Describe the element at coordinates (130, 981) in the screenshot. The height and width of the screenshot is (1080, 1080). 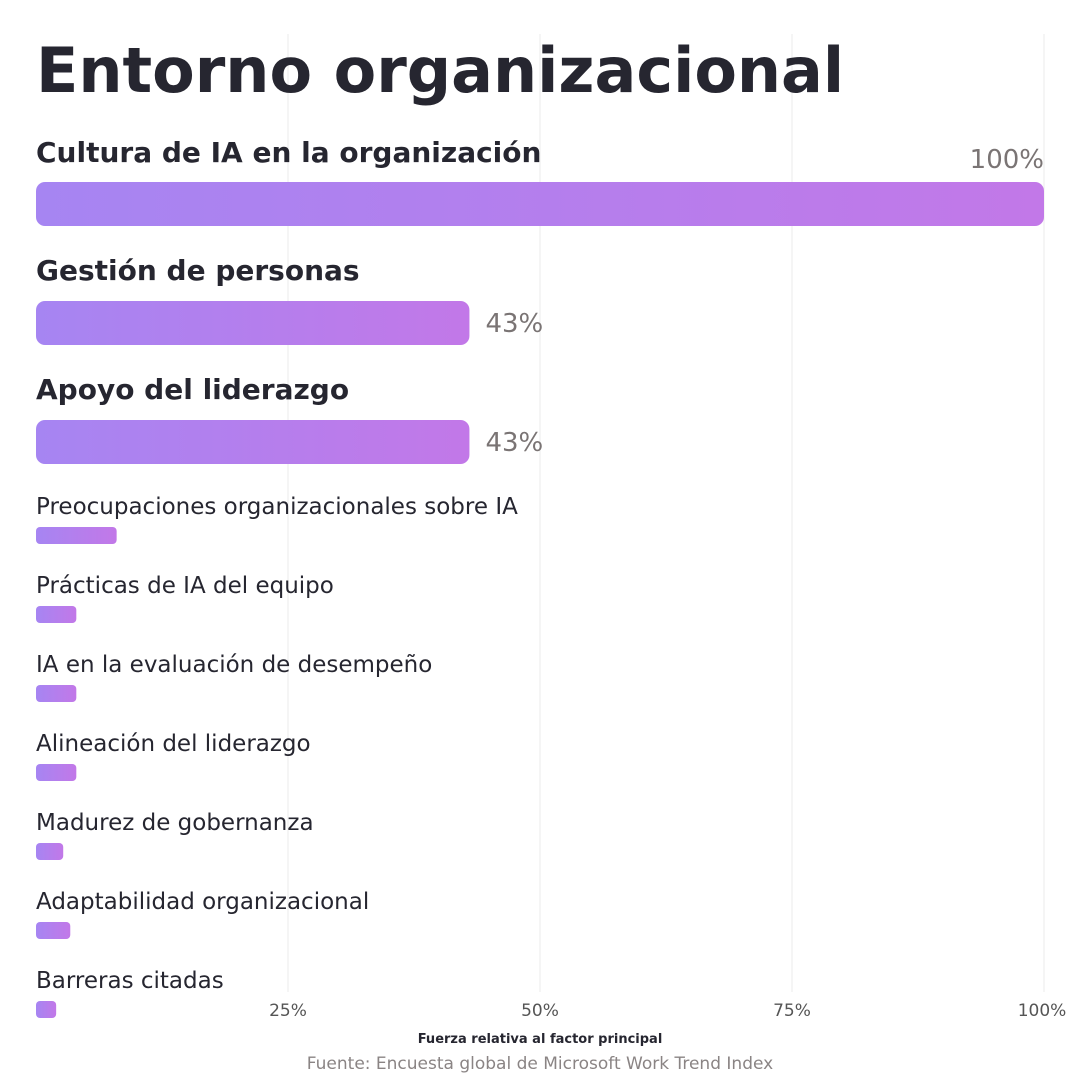
I see `category-label: Barreras citadas` at that location.